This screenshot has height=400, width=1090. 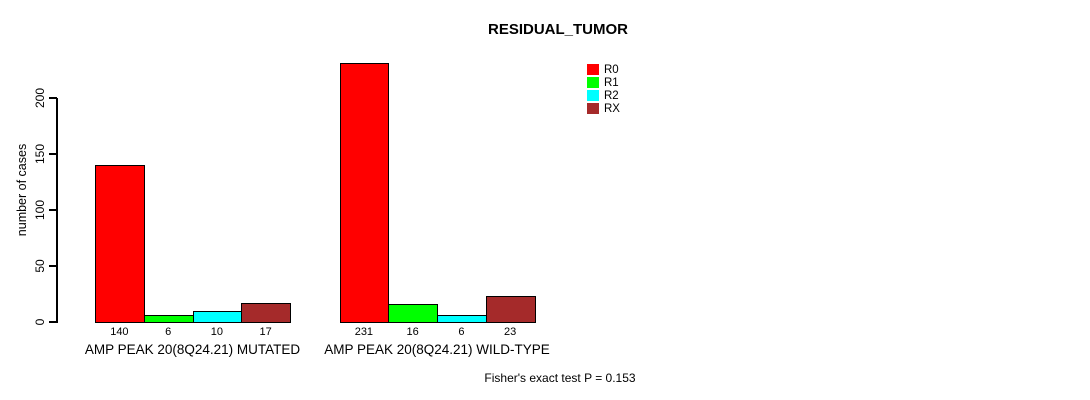 I want to click on y-tick-label: 200, so click(x=40, y=98).